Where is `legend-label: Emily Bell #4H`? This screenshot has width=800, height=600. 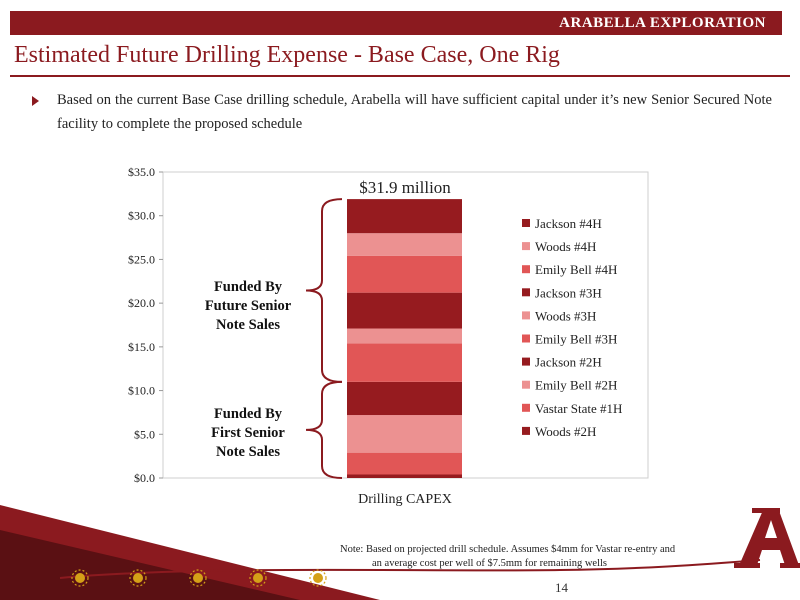 legend-label: Emily Bell #4H is located at coordinates (576, 269).